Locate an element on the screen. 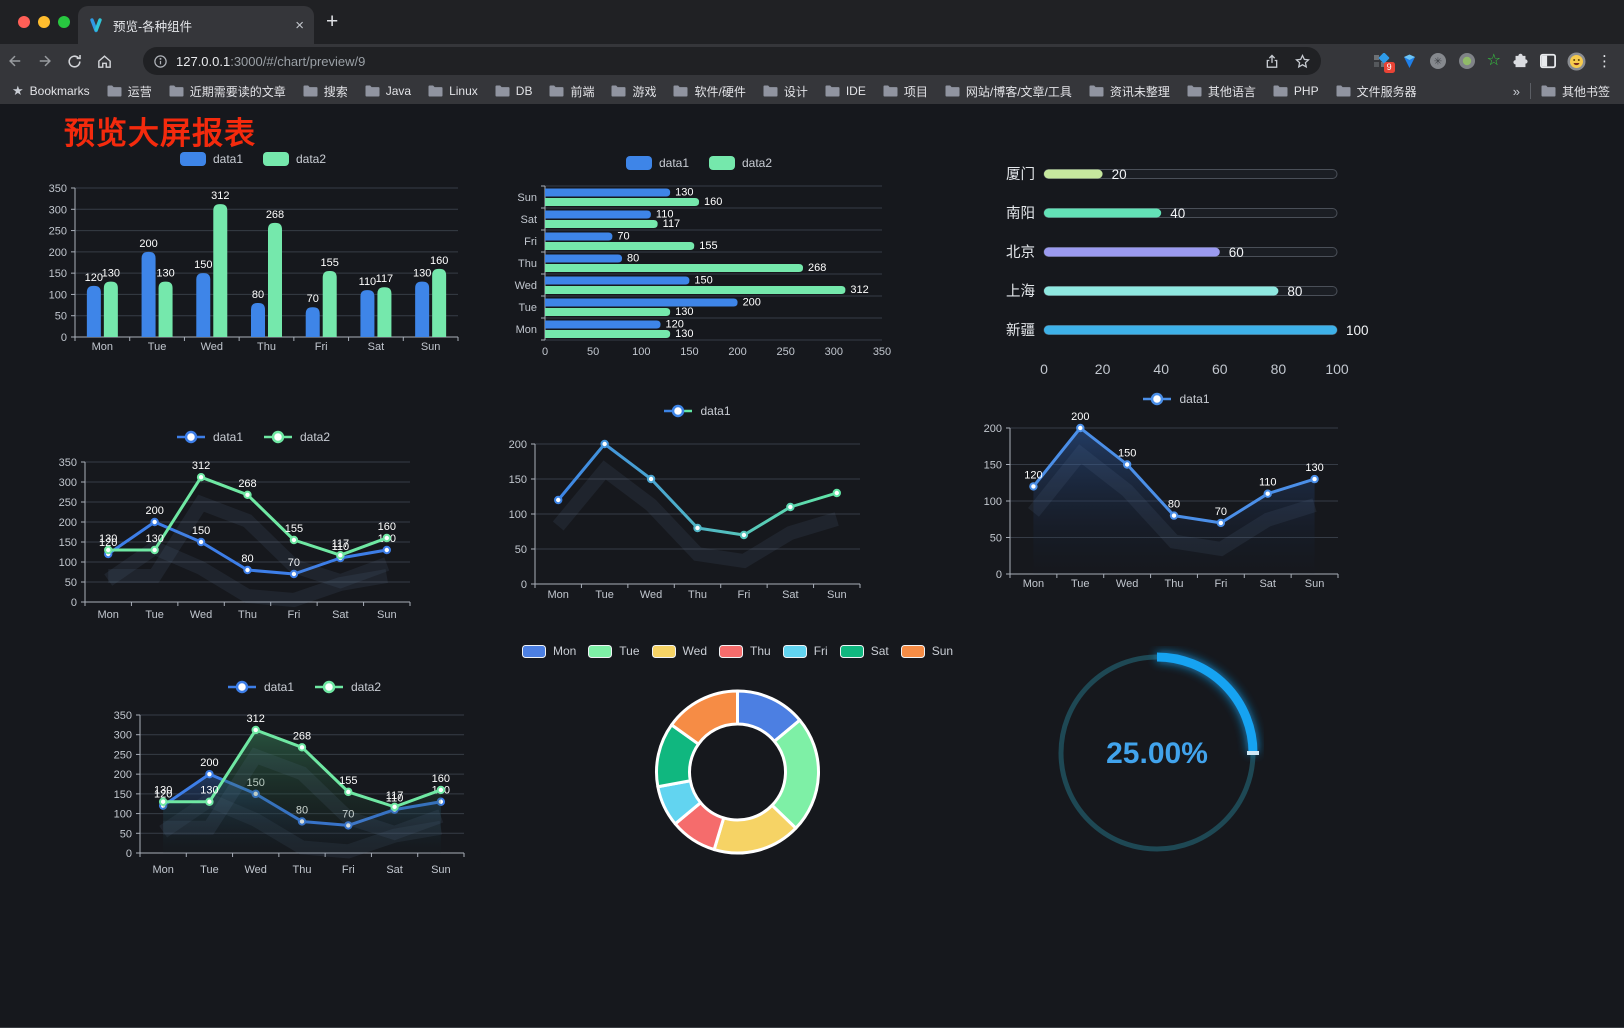  chart-legend: data1 is located at coordinates (1176, 399).